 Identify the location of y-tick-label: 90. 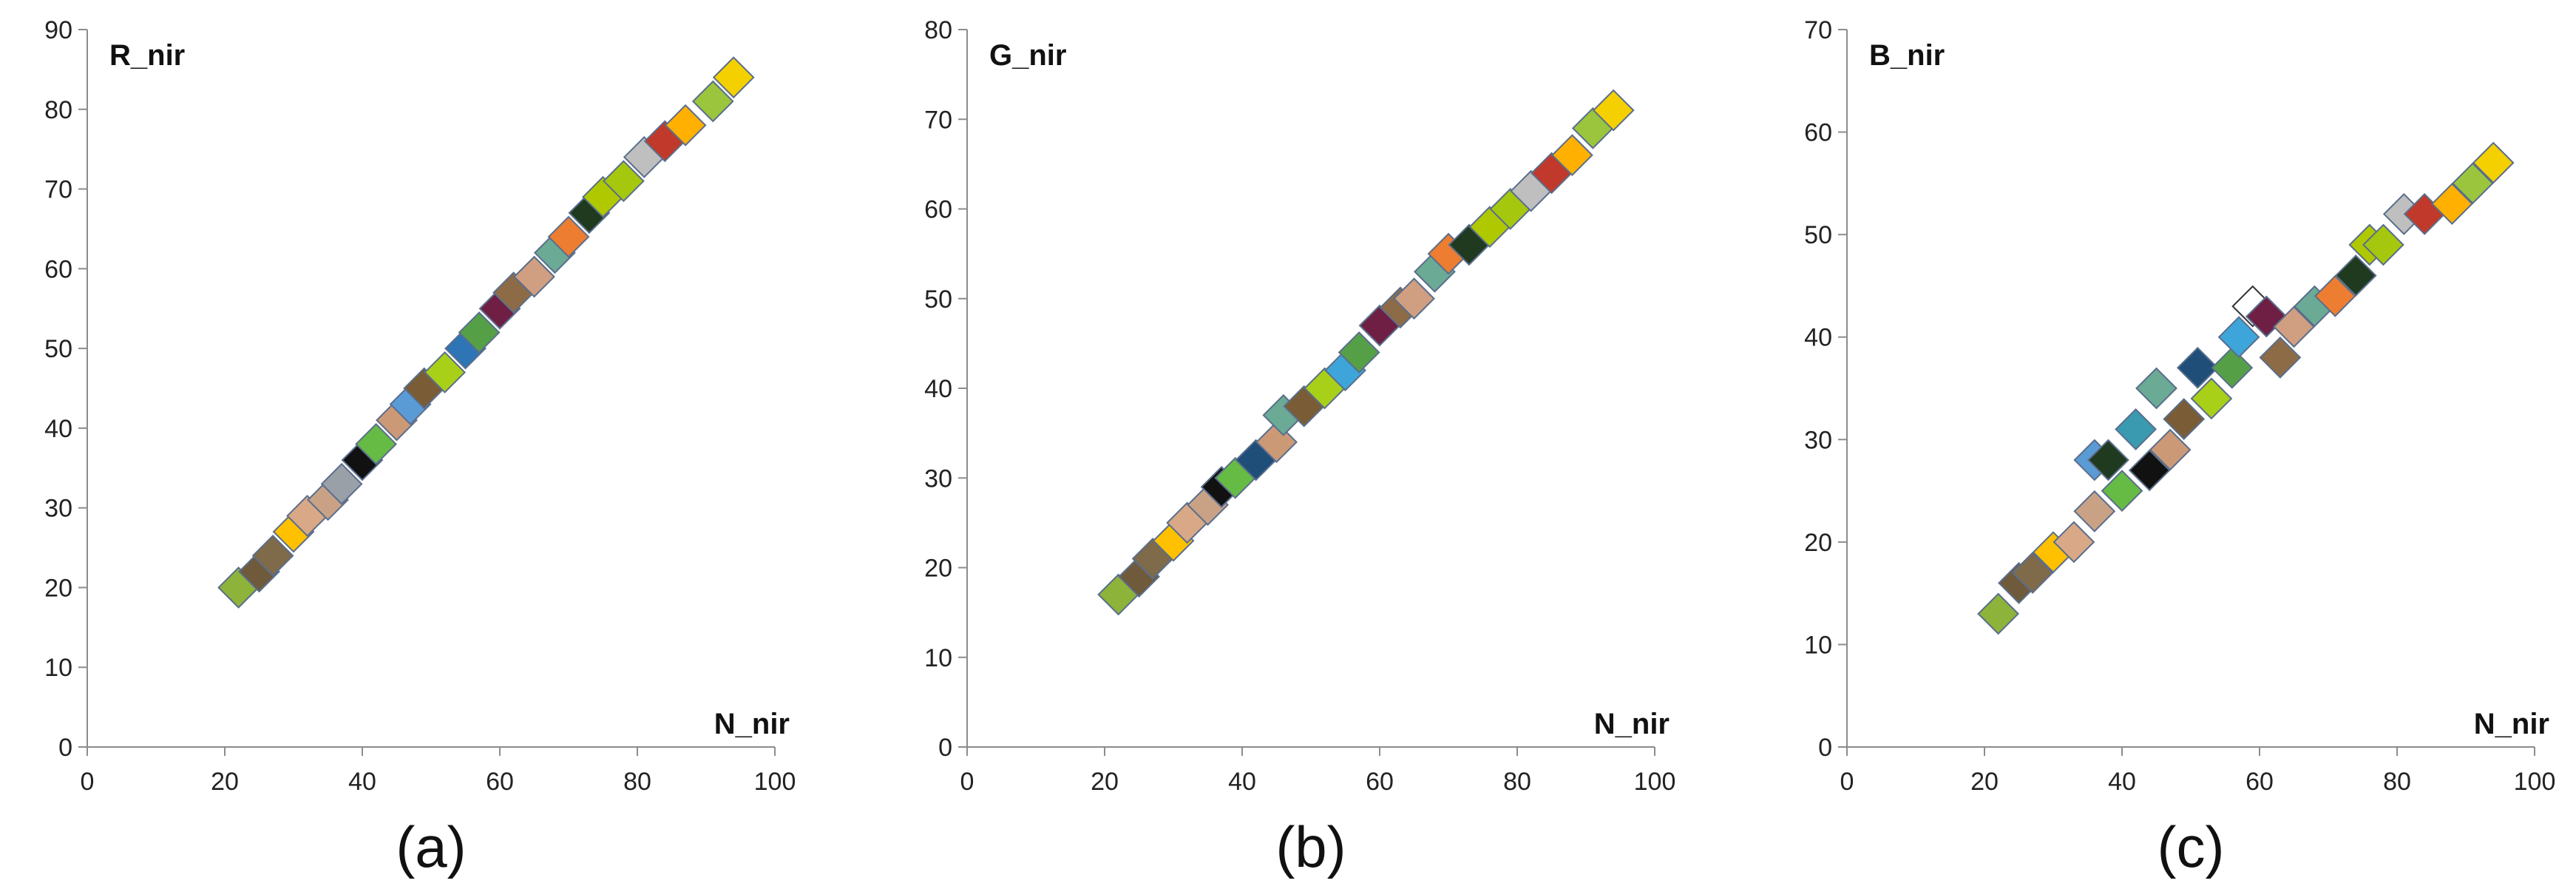
(58, 30).